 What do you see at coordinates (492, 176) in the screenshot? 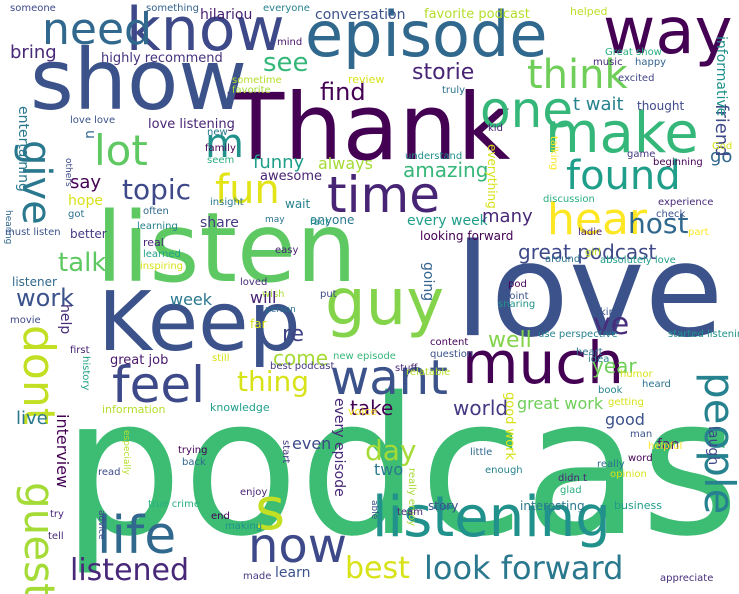
I see `word: everything` at bounding box center [492, 176].